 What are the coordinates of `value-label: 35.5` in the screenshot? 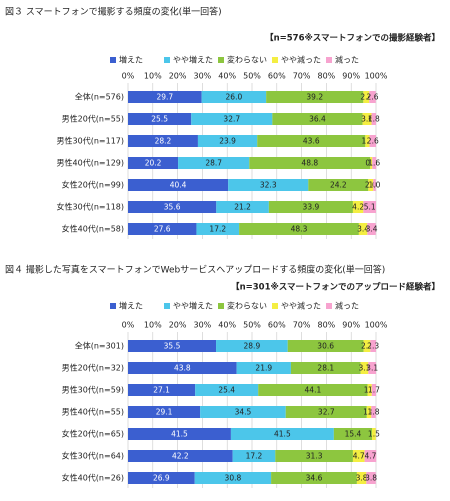 It's located at (172, 346).